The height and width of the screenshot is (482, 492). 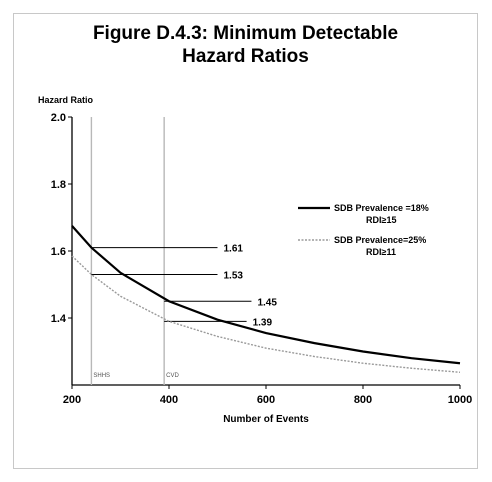 I want to click on x-tick-label: 1000, so click(x=460, y=400).